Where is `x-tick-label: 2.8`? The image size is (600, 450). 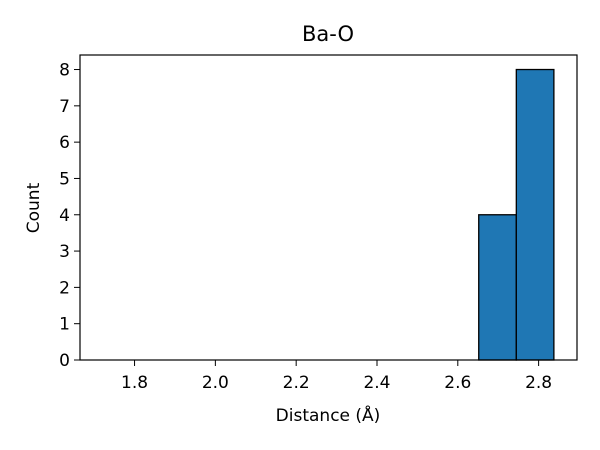
x-tick-label: 2.8 is located at coordinates (538, 383).